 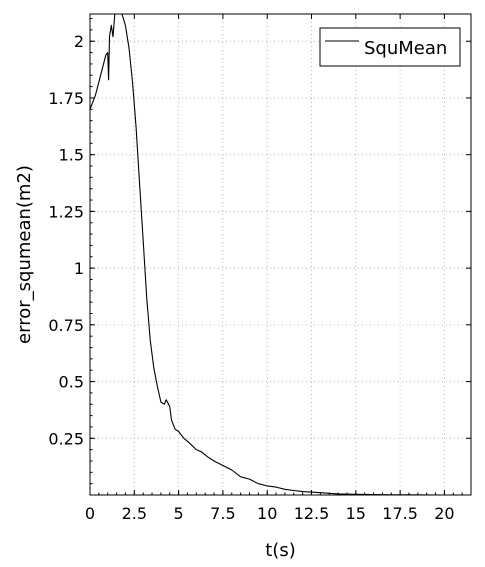 What do you see at coordinates (312, 513) in the screenshot?
I see `x-tick-label: 12.5` at bounding box center [312, 513].